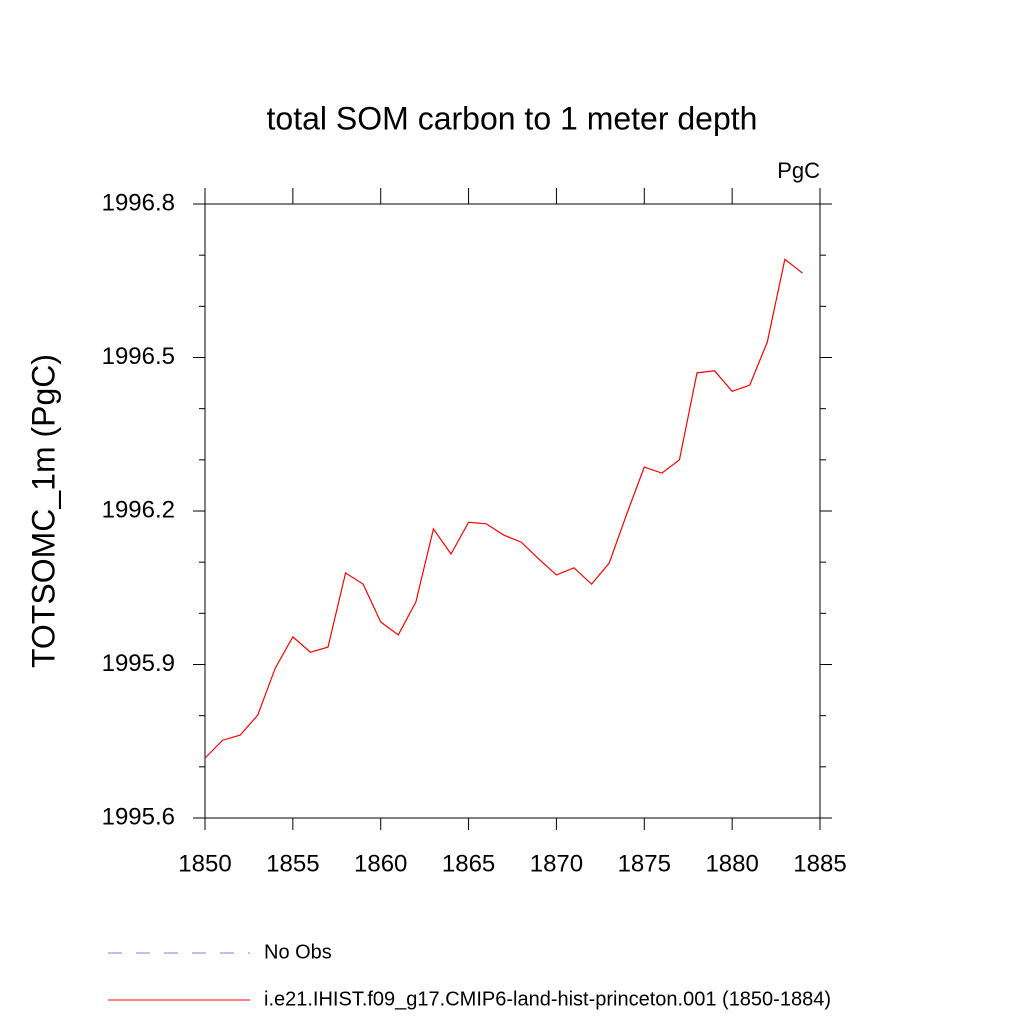 This screenshot has width=1024, height=1024. I want to click on y-tick-label: 1996.5, so click(138, 356).